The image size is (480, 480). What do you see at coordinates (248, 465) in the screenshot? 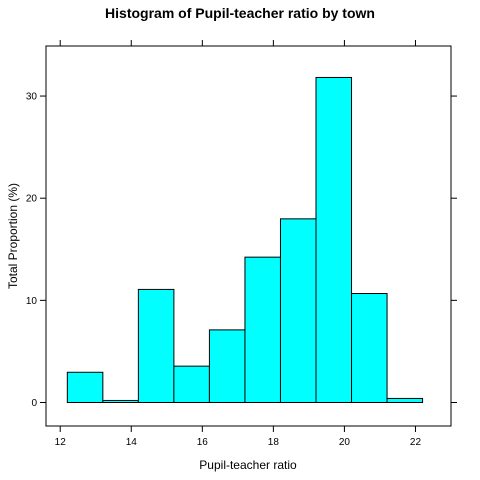
I see `x-axis-label: Pupil-teacher ratio` at bounding box center [248, 465].